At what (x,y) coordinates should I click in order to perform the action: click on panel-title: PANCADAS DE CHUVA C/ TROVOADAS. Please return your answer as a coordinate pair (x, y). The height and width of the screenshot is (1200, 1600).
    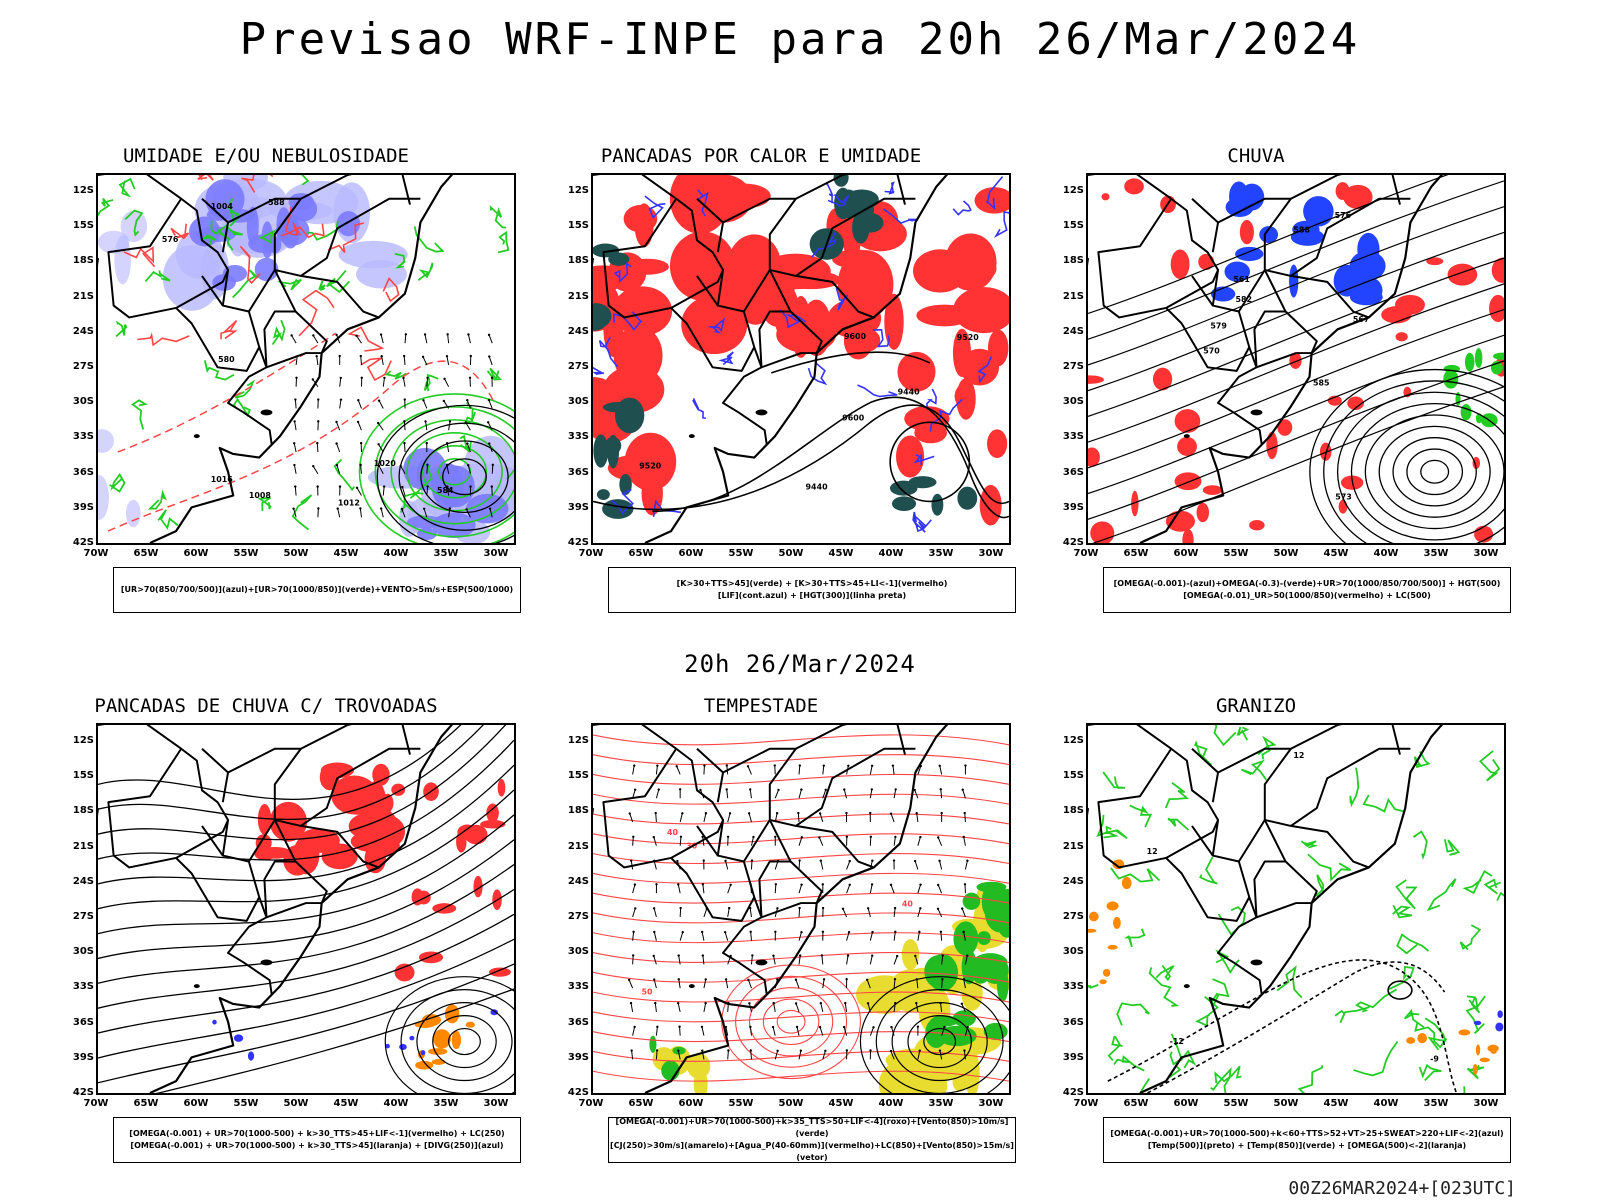
    Looking at the image, I should click on (266, 706).